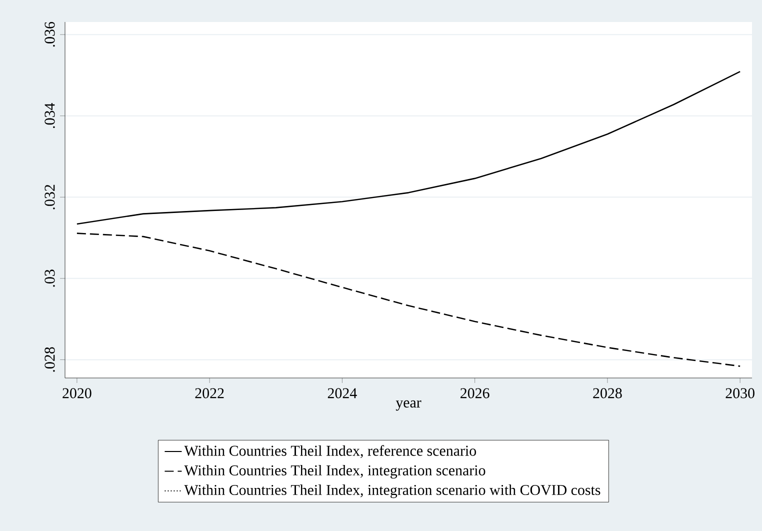  I want to click on y-tick-label: .028, so click(49, 359).